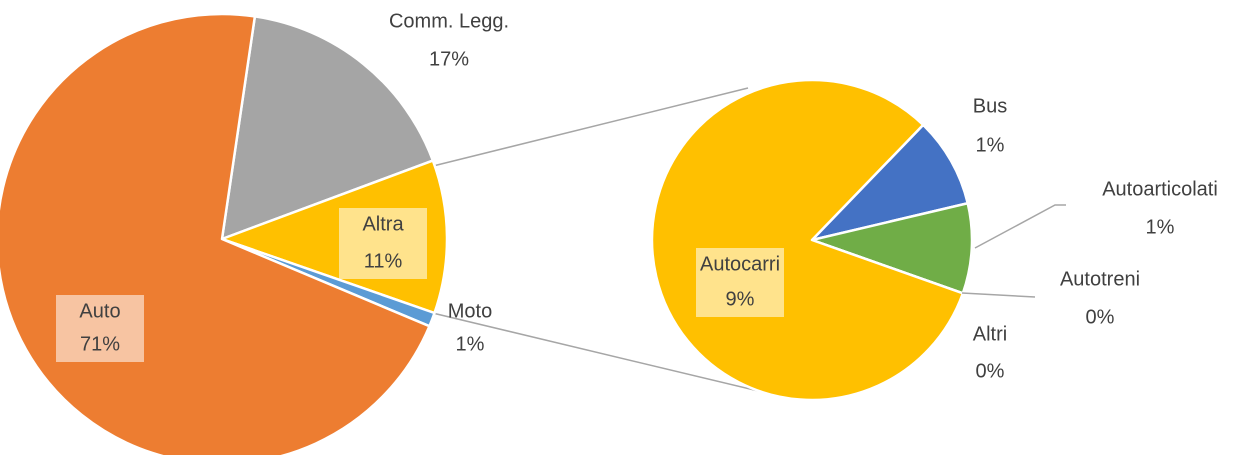  I want to click on value-label: 71%, so click(100, 344).